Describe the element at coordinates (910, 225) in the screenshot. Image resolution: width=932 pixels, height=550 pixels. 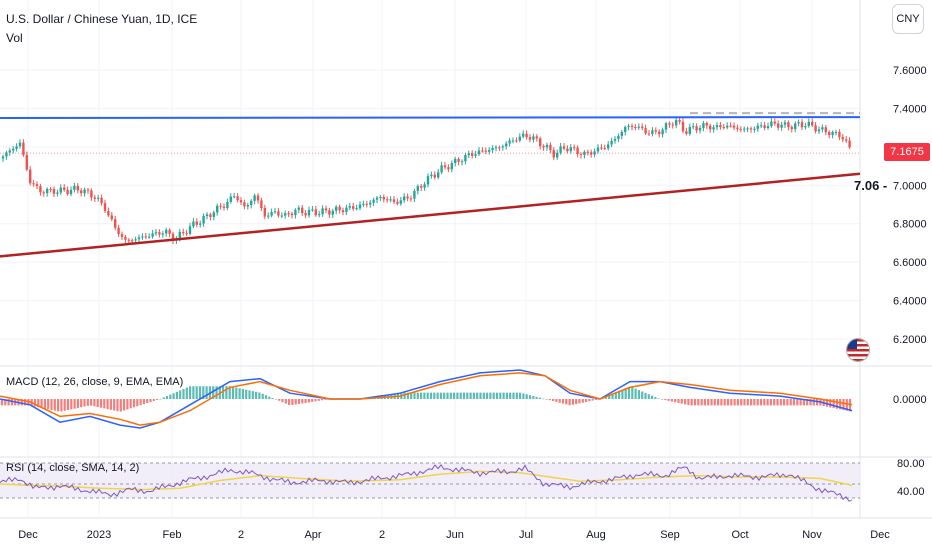
I see `y-tick-label: 6.8000` at that location.